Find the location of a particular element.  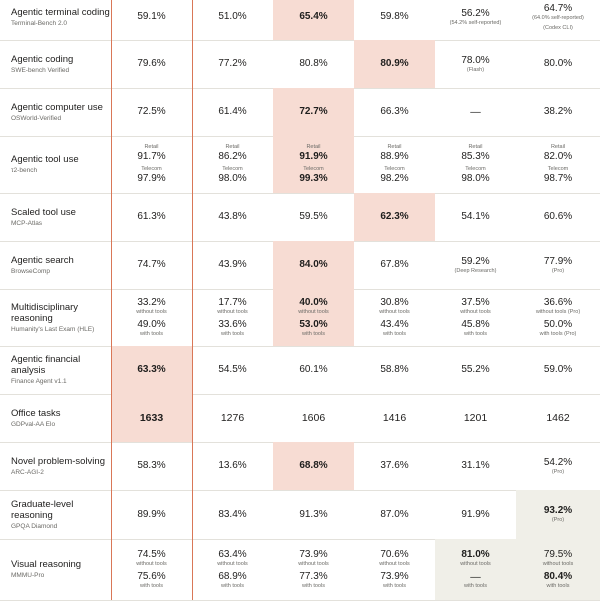

score-cell: 93.2% (Pro) is located at coordinates (558, 514).